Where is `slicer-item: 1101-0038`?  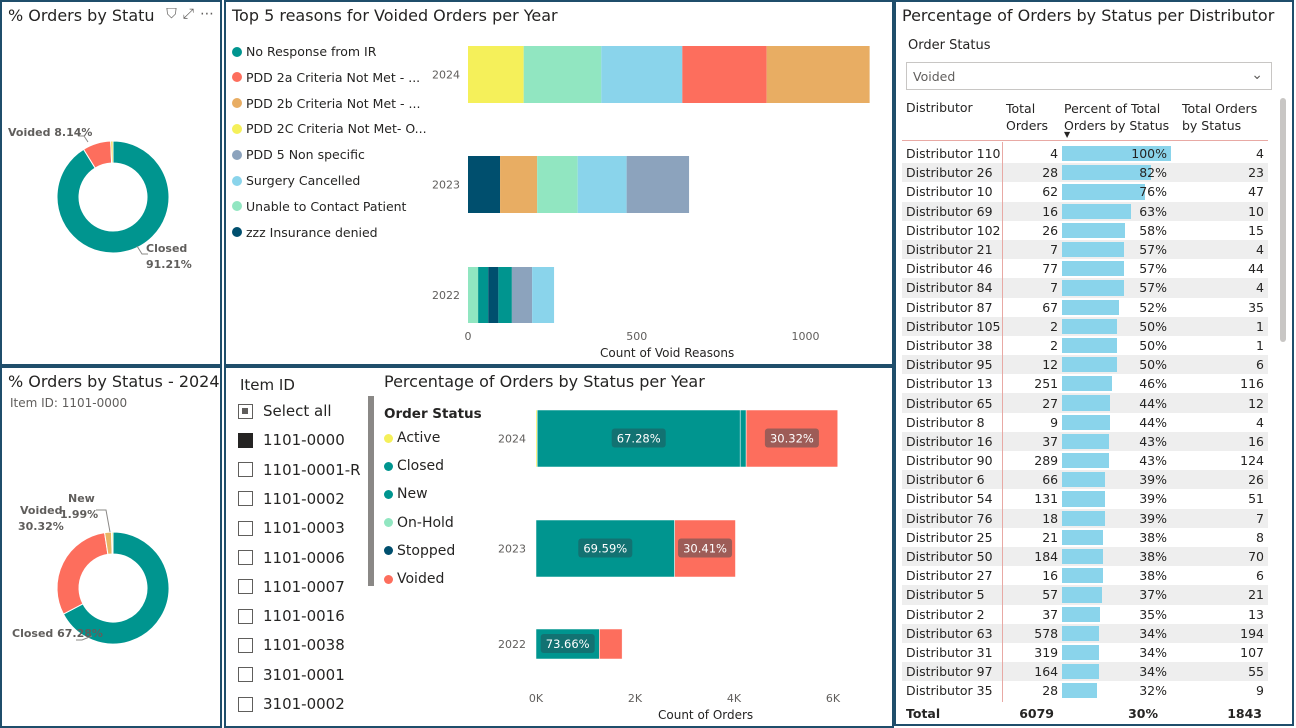
slicer-item: 1101-0038 is located at coordinates (291, 645).